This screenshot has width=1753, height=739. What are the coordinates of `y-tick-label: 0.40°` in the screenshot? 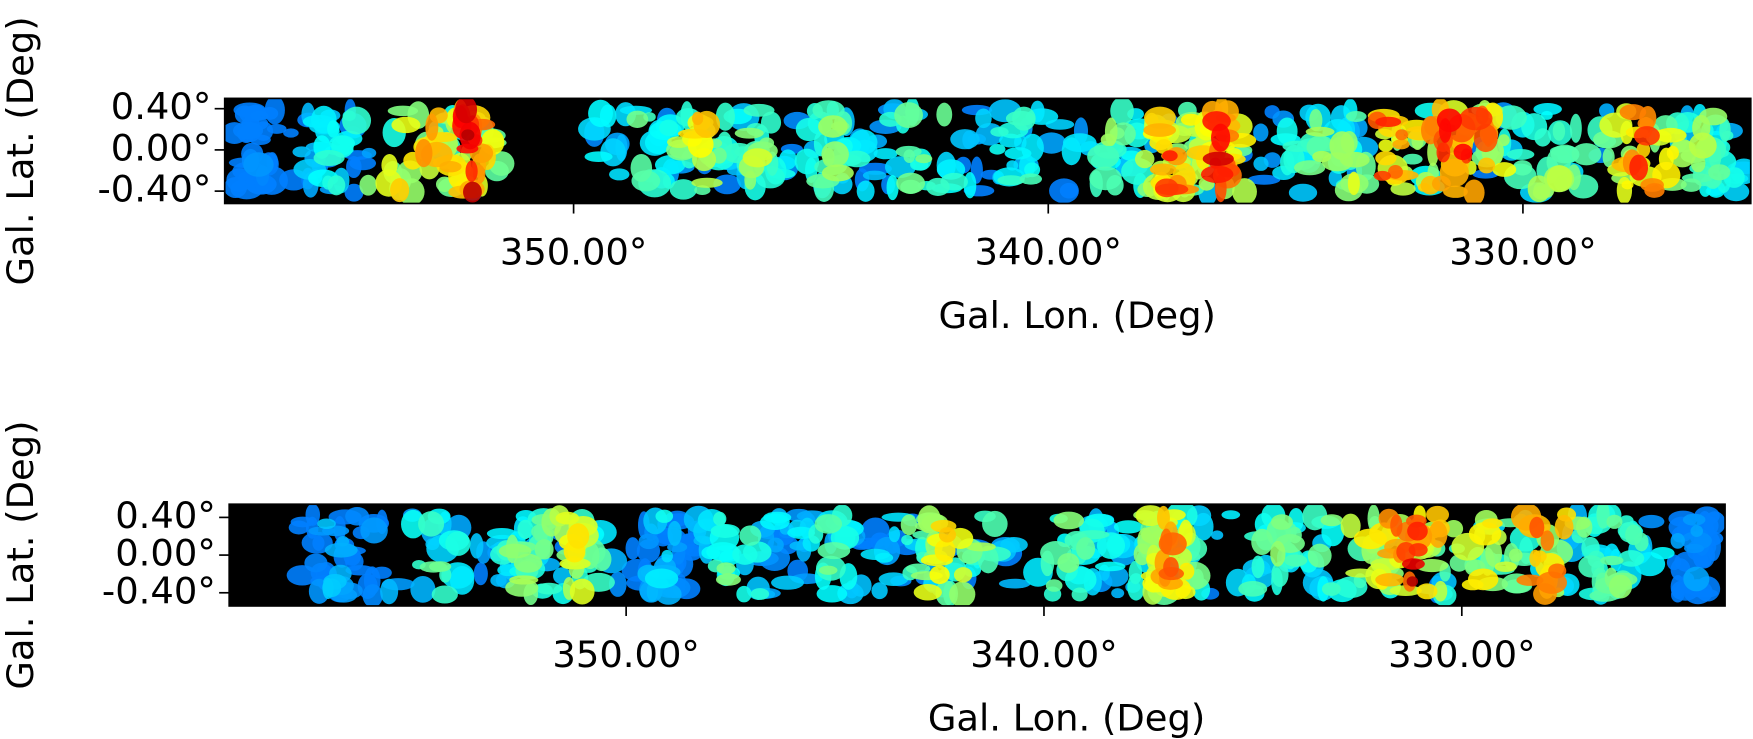 It's located at (161, 106).